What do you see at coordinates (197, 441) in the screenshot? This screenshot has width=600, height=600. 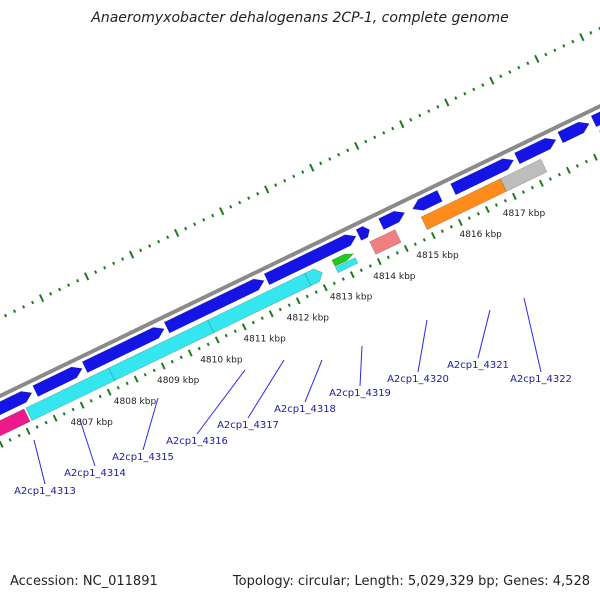 I see `gene-label: A2cp1_4316` at bounding box center [197, 441].